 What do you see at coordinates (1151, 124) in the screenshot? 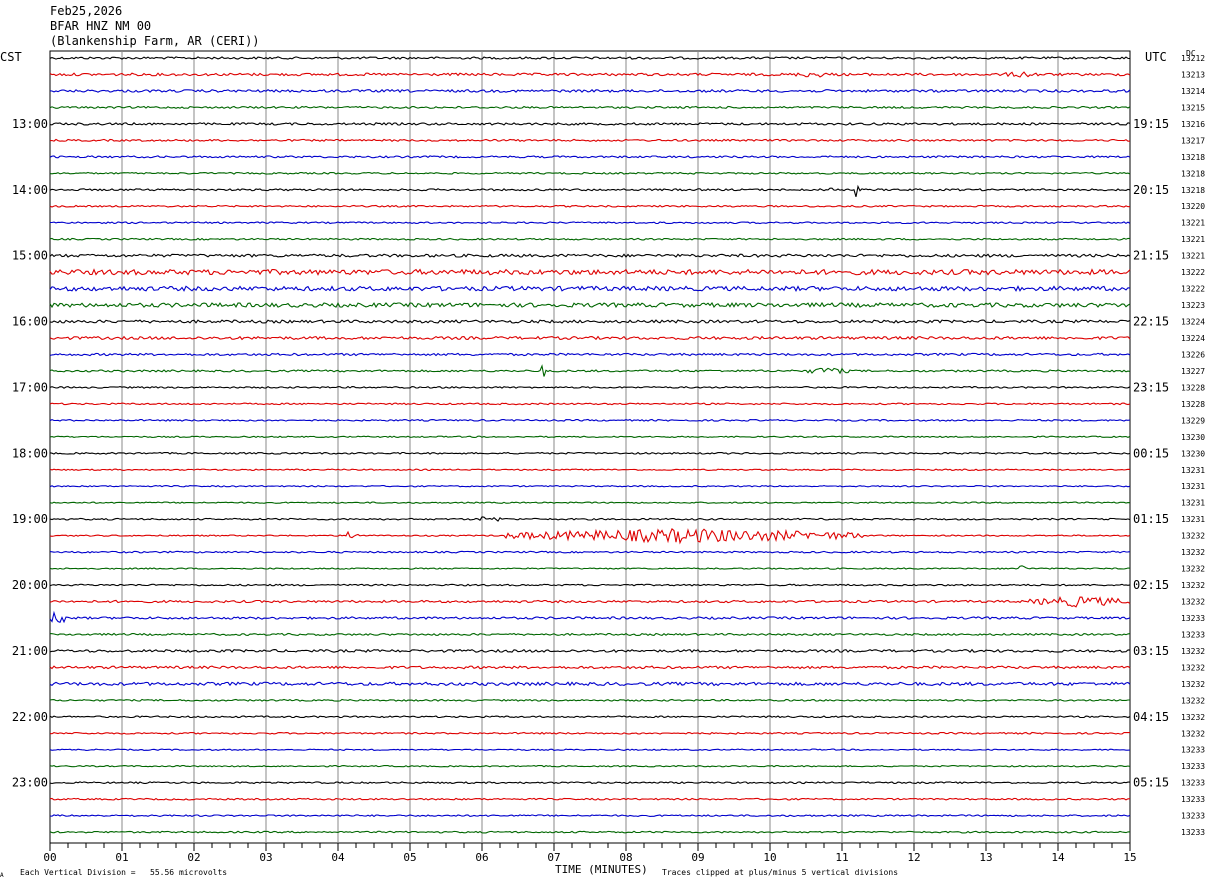
I see `utc-hour-label: 19:15` at bounding box center [1151, 124].